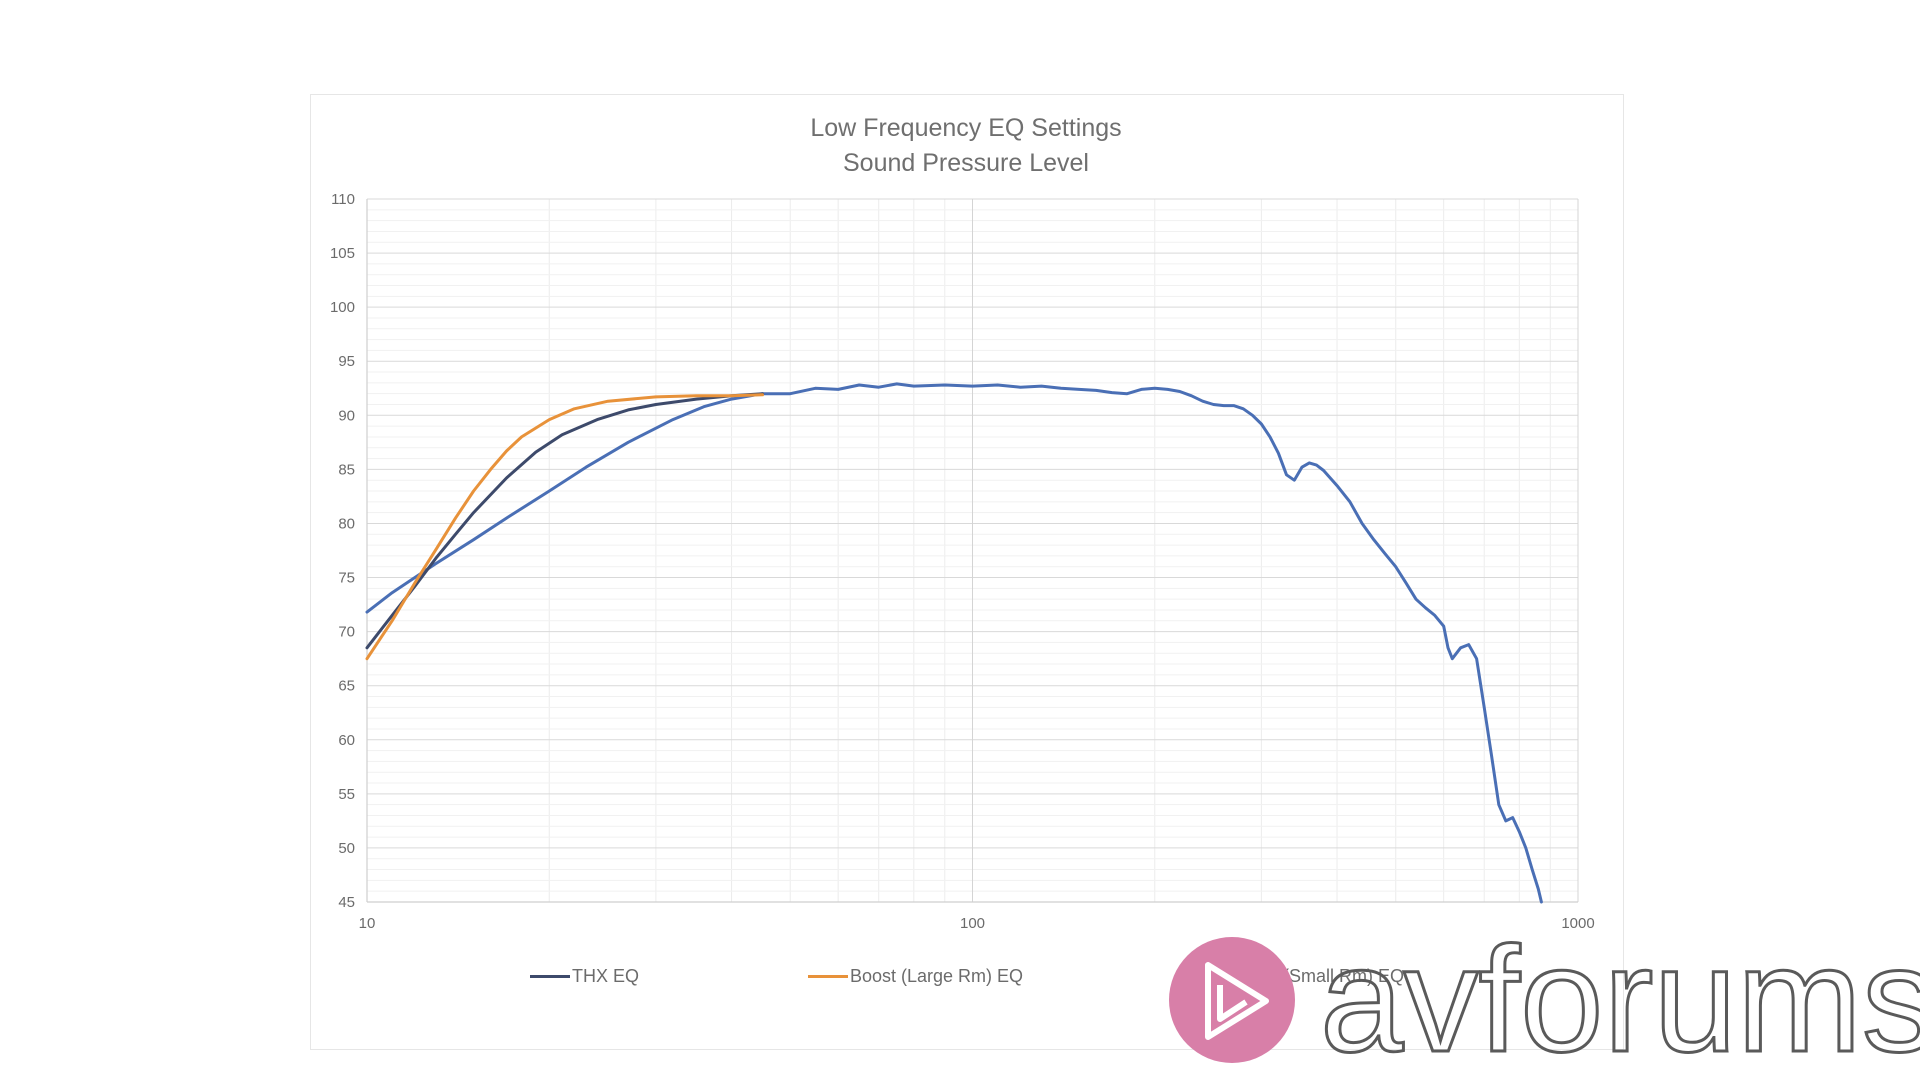 Image resolution: width=1920 pixels, height=1080 pixels. I want to click on y-tick-label: 70, so click(346, 632).